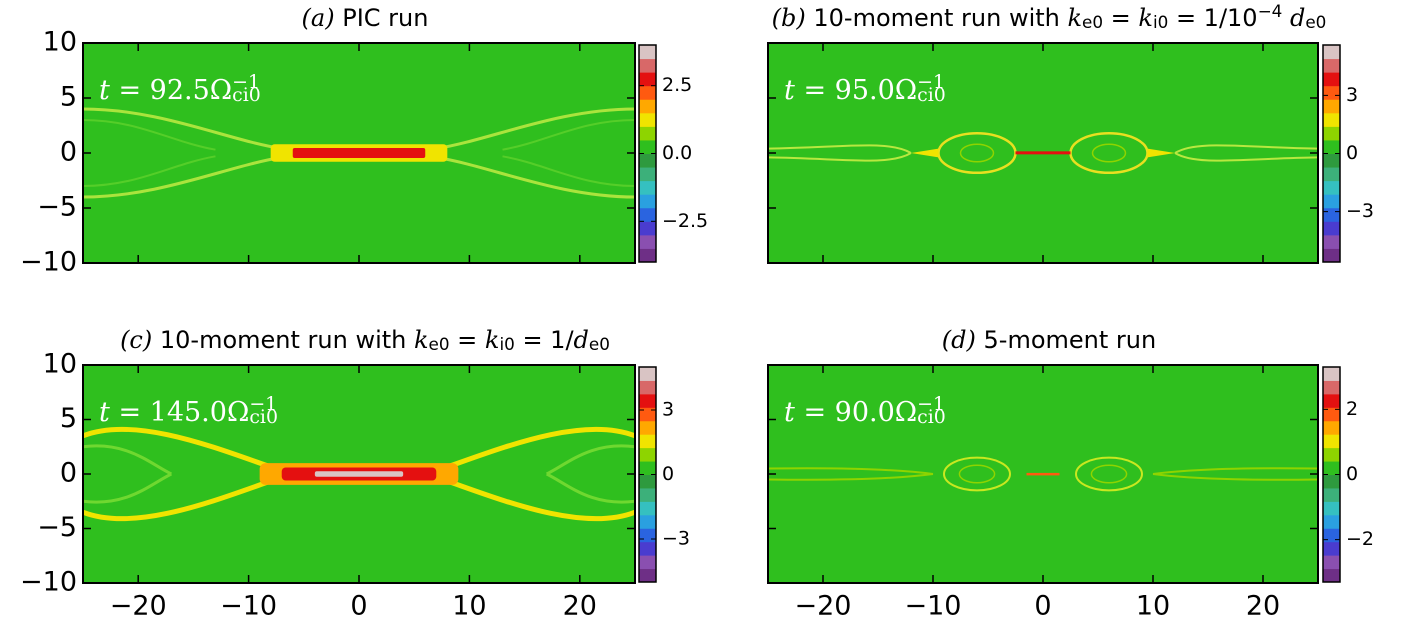 The width and height of the screenshot is (1401, 627). Describe the element at coordinates (68, 152) in the screenshot. I see `y-tick-label: 0` at that location.